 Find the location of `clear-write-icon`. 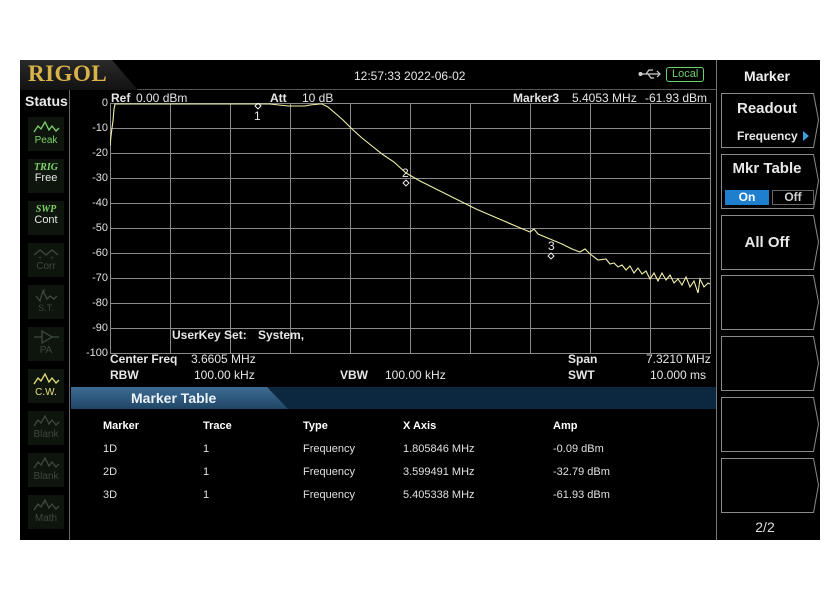

clear-write-icon is located at coordinates (46, 378).